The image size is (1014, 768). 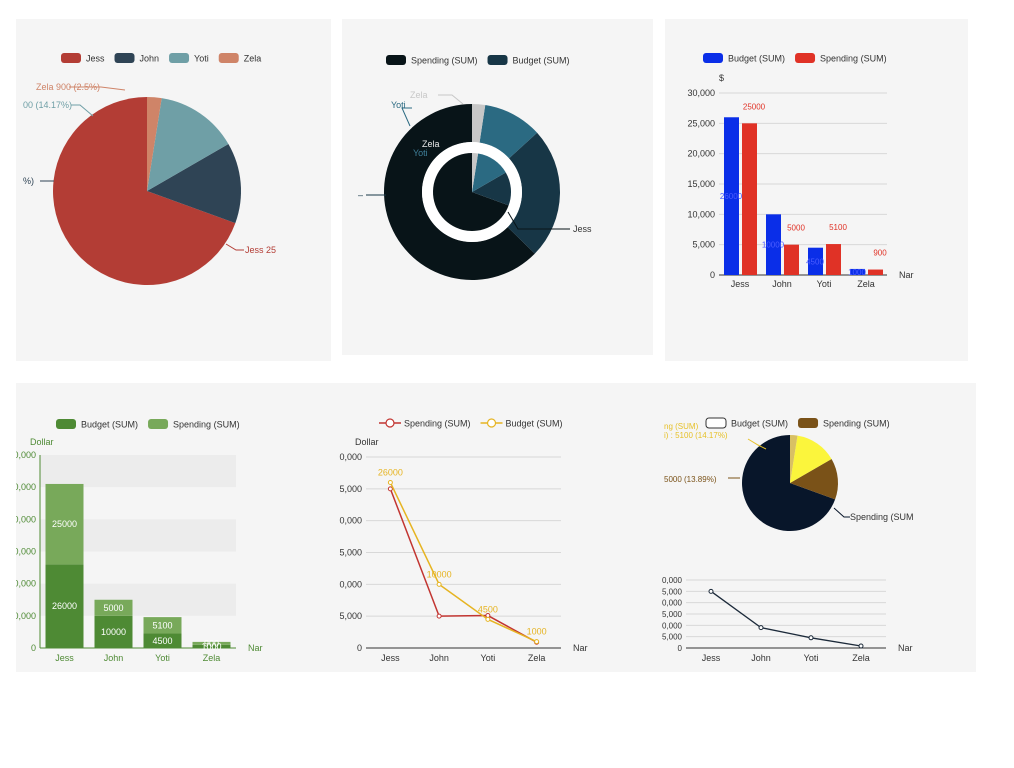 What do you see at coordinates (815, 261) in the screenshot?
I see `c3-label-budget-2: 4500` at bounding box center [815, 261].